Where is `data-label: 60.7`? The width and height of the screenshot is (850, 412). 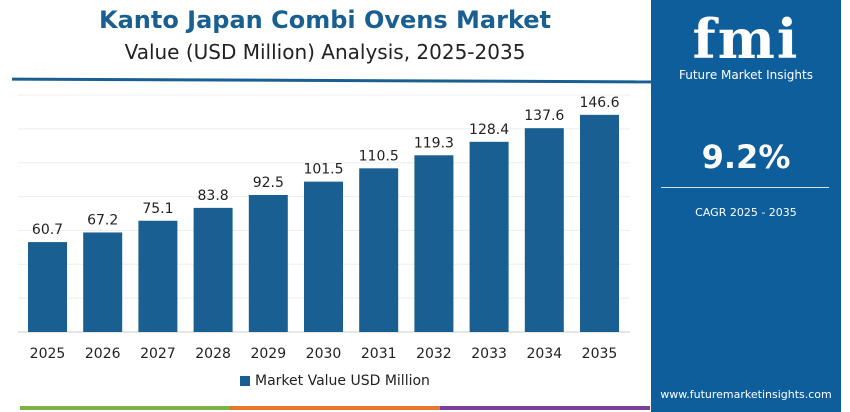 data-label: 60.7 is located at coordinates (47, 230).